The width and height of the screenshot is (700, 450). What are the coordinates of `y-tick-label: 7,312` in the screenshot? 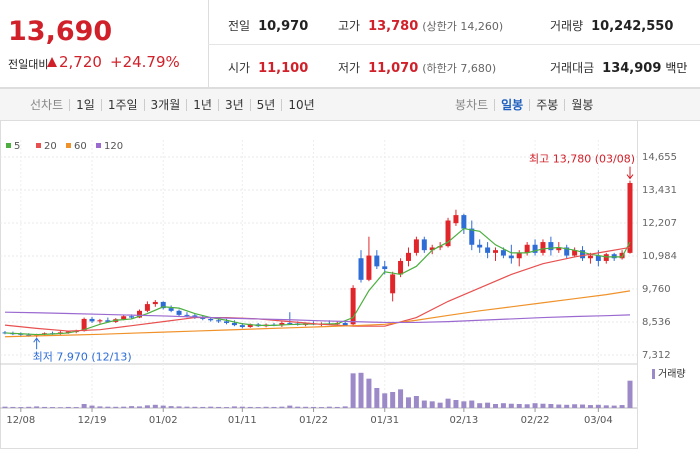 It's located at (656, 355).